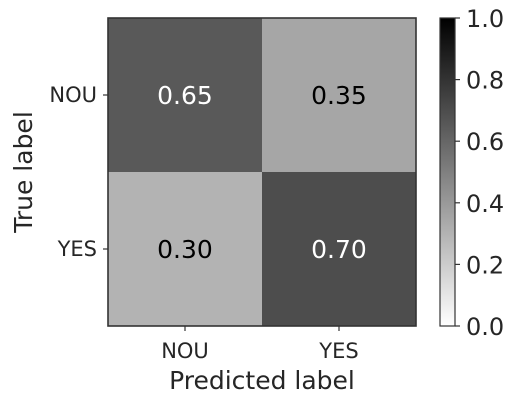  What do you see at coordinates (485, 265) in the screenshot?
I see `colorbar-tick-label: 0.2` at bounding box center [485, 265].